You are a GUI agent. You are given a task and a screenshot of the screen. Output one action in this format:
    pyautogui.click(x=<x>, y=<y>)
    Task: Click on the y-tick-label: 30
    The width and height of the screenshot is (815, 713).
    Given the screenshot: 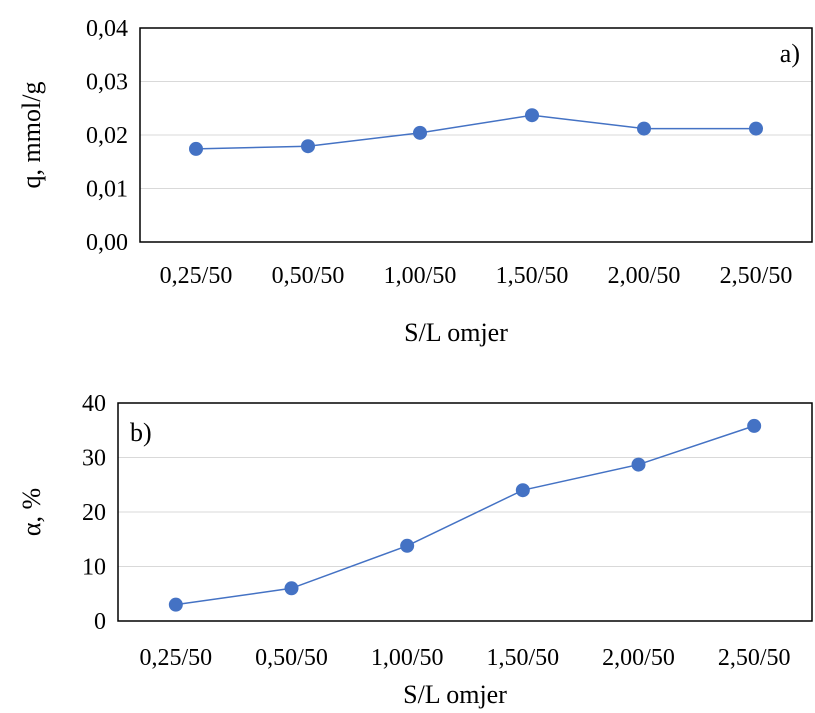 What is the action you would take?
    pyautogui.click(x=94, y=459)
    